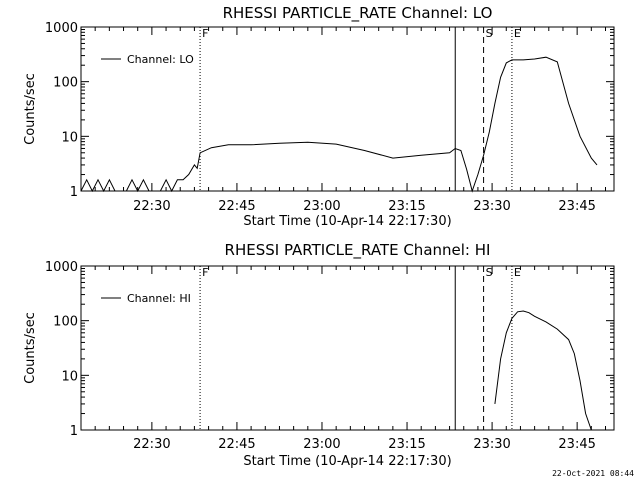 The width and height of the screenshot is (640, 480). Describe the element at coordinates (159, 298) in the screenshot. I see `legend-label: Channel: HI` at that location.